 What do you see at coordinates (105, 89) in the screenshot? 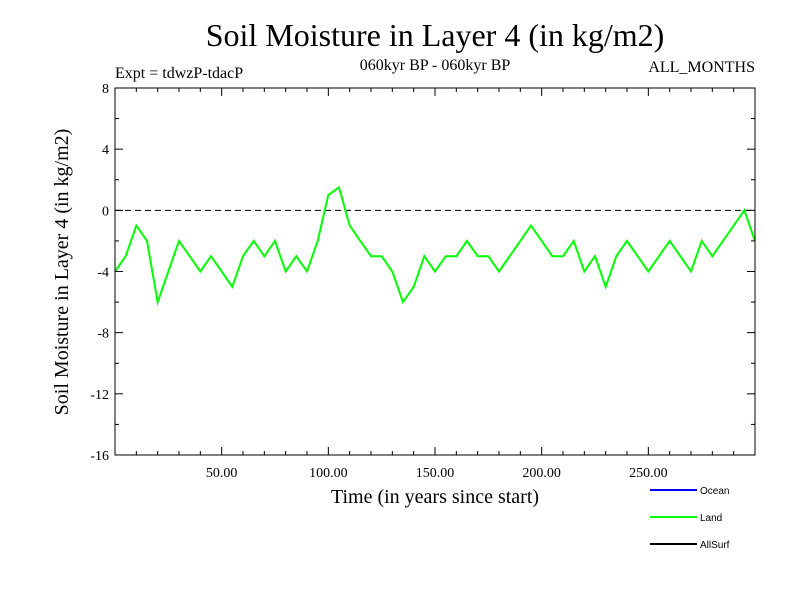
I see `y-tick-label: 8` at bounding box center [105, 89].